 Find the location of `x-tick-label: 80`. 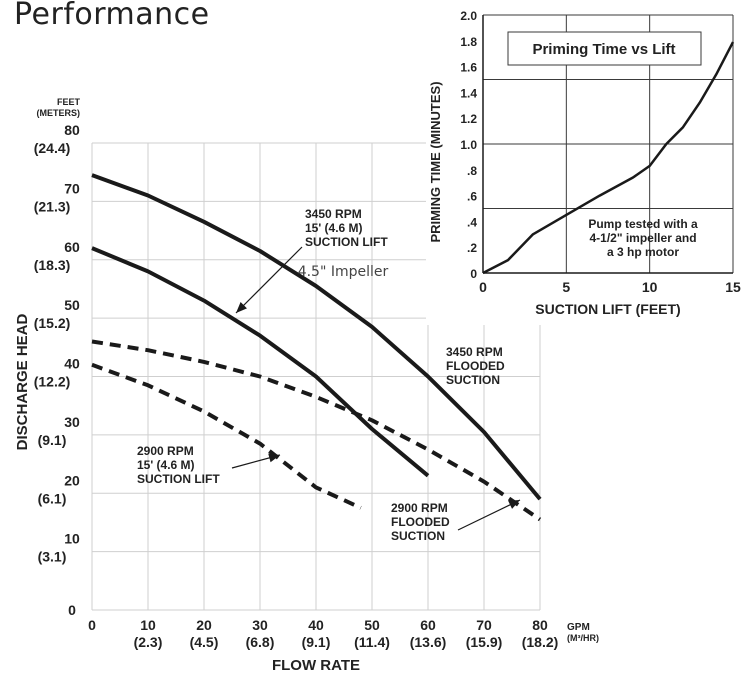

x-tick-label: 80 is located at coordinates (540, 625).